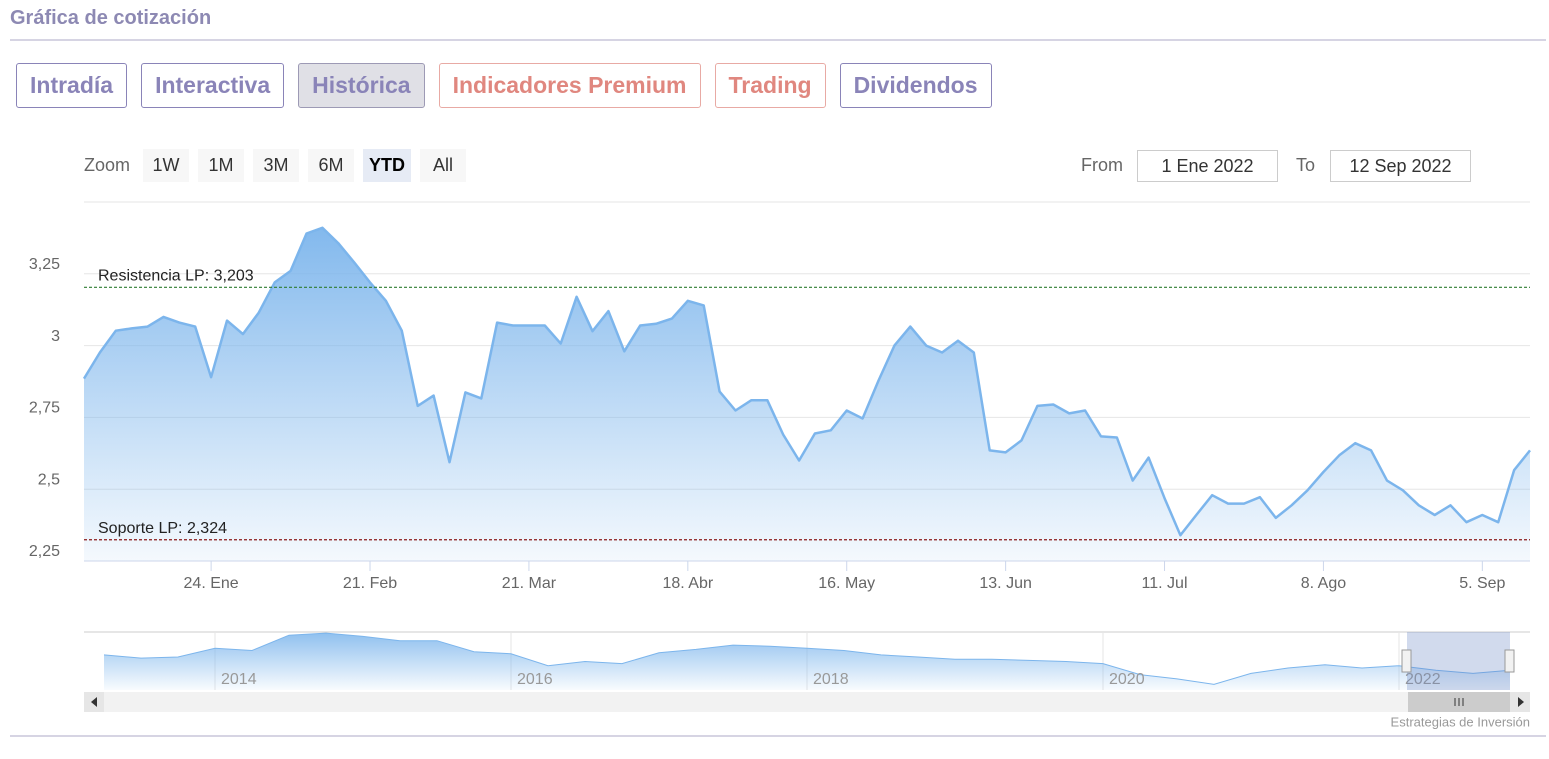 This screenshot has height=759, width=1549. Describe the element at coordinates (846, 583) in the screenshot. I see `x-tick-label: 16. May` at that location.